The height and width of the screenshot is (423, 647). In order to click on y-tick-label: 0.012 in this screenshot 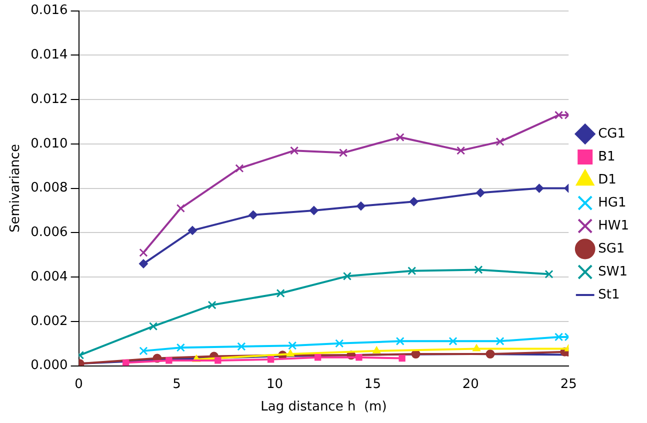, I will do `click(49, 99)`.